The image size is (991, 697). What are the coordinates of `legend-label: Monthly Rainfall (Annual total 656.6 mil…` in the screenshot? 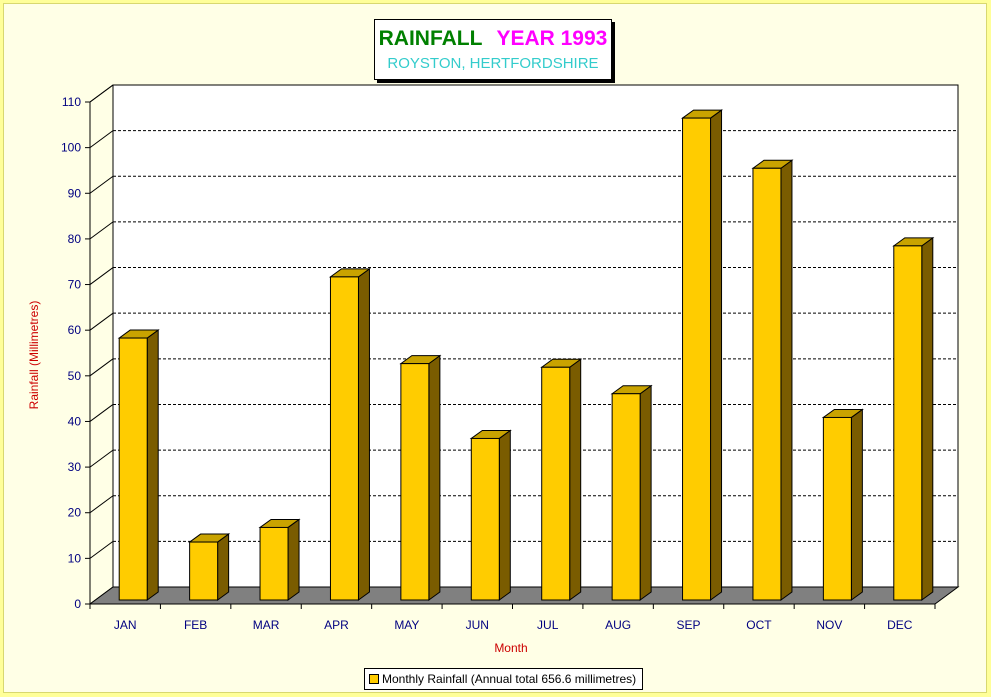 It's located at (509, 679).